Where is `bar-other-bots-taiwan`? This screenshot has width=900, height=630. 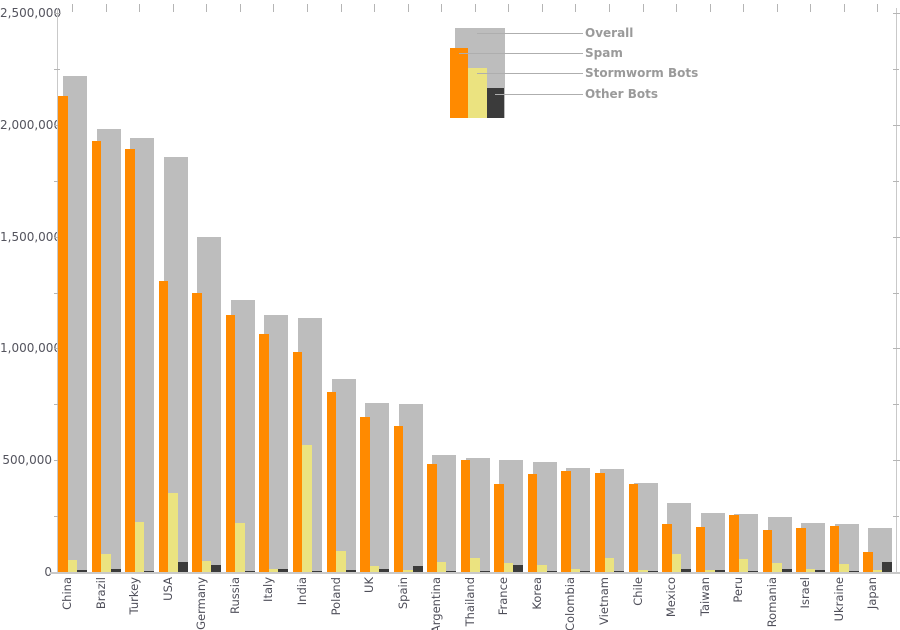 bar-other-bots-taiwan is located at coordinates (719, 570).